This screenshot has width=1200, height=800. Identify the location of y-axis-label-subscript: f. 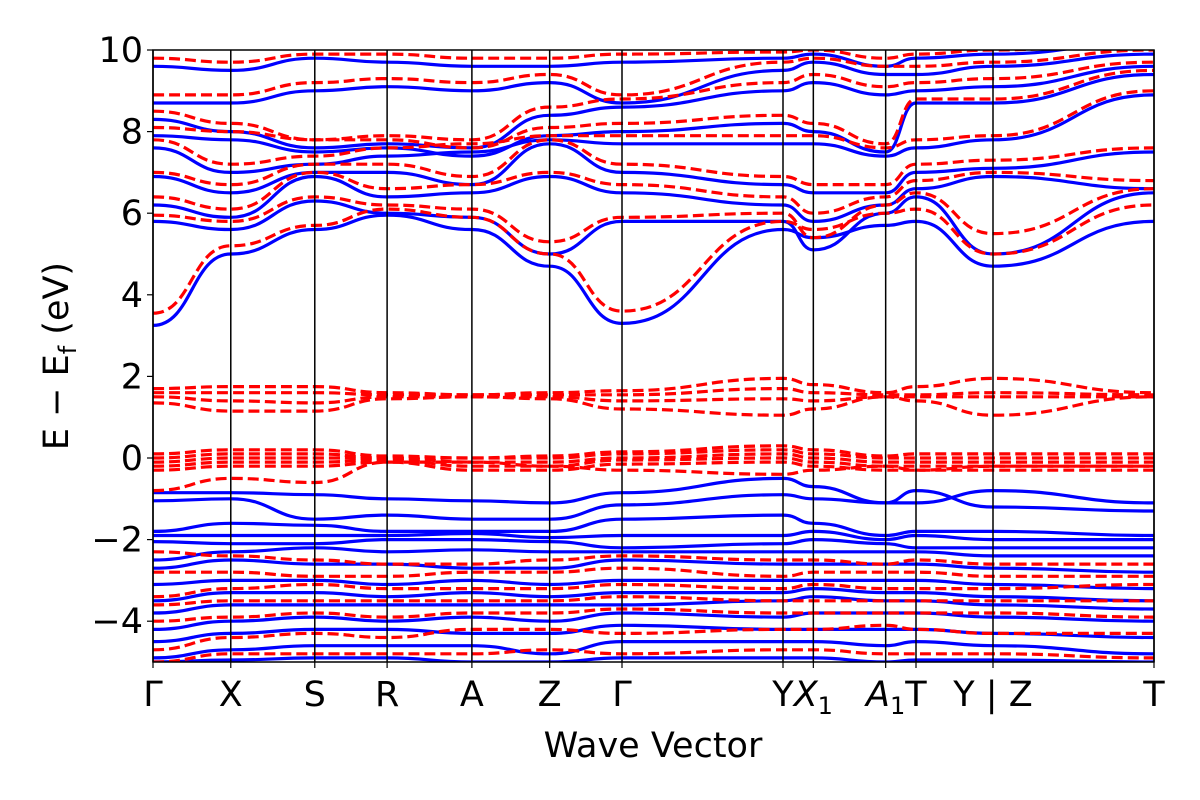
(68, 349).